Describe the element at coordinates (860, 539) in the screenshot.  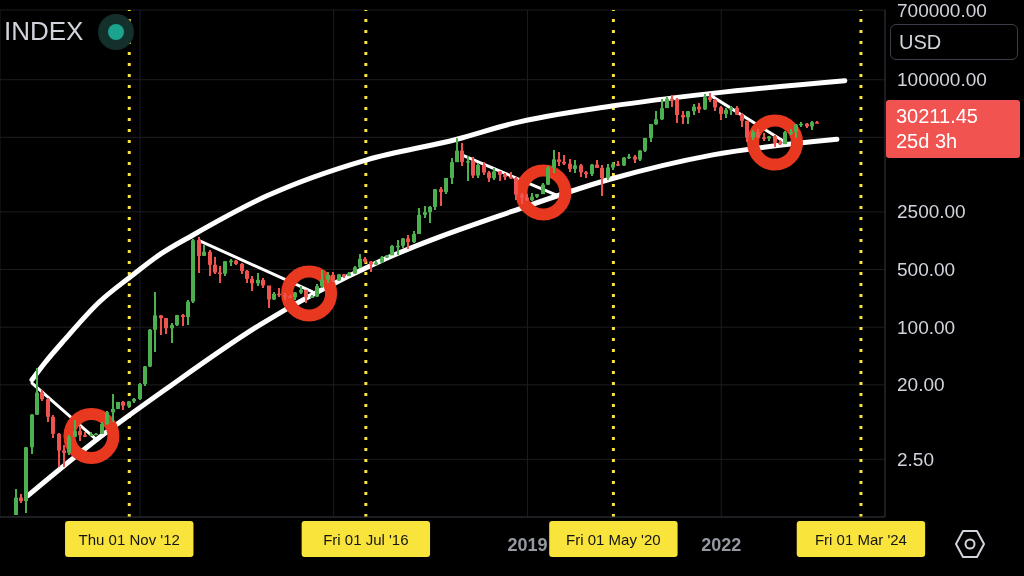
I see `ref-line-label: Fri 01 Mar '24` at that location.